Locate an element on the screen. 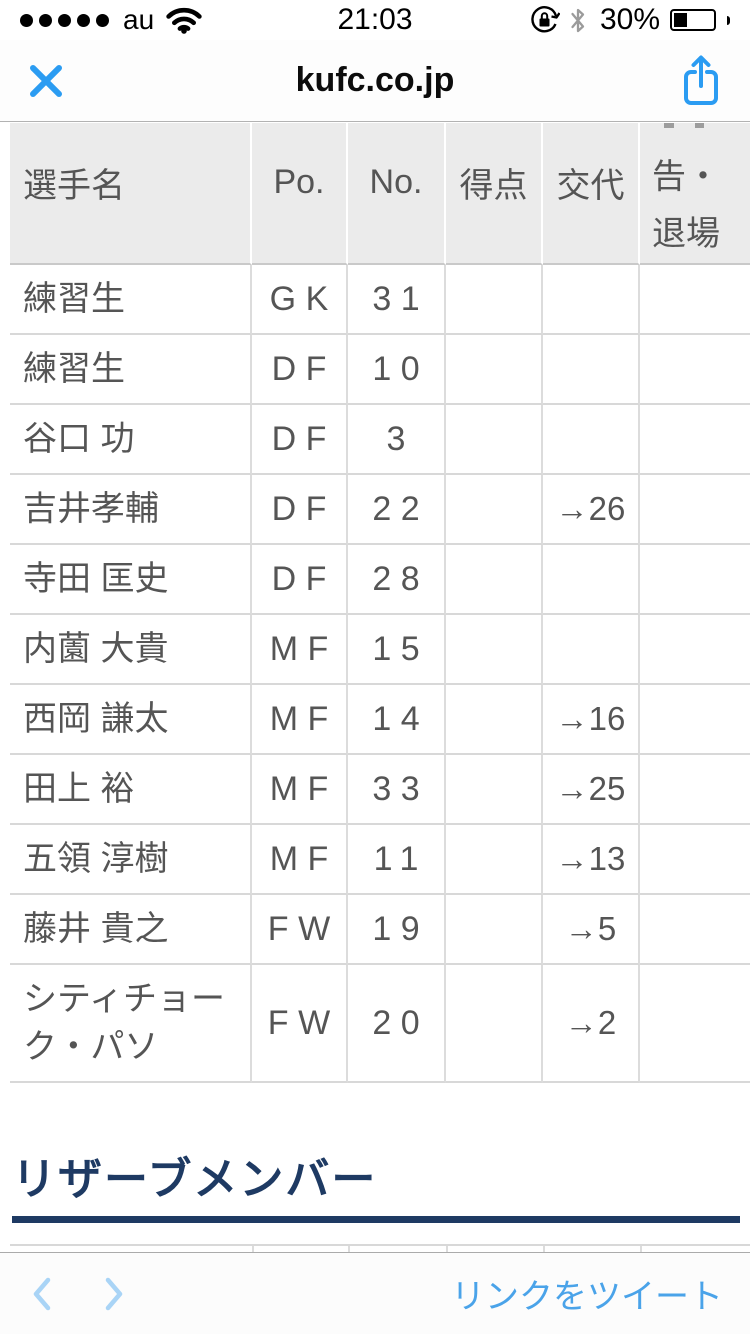 The height and width of the screenshot is (1334, 750). position-cell: GK is located at coordinates (300, 300).